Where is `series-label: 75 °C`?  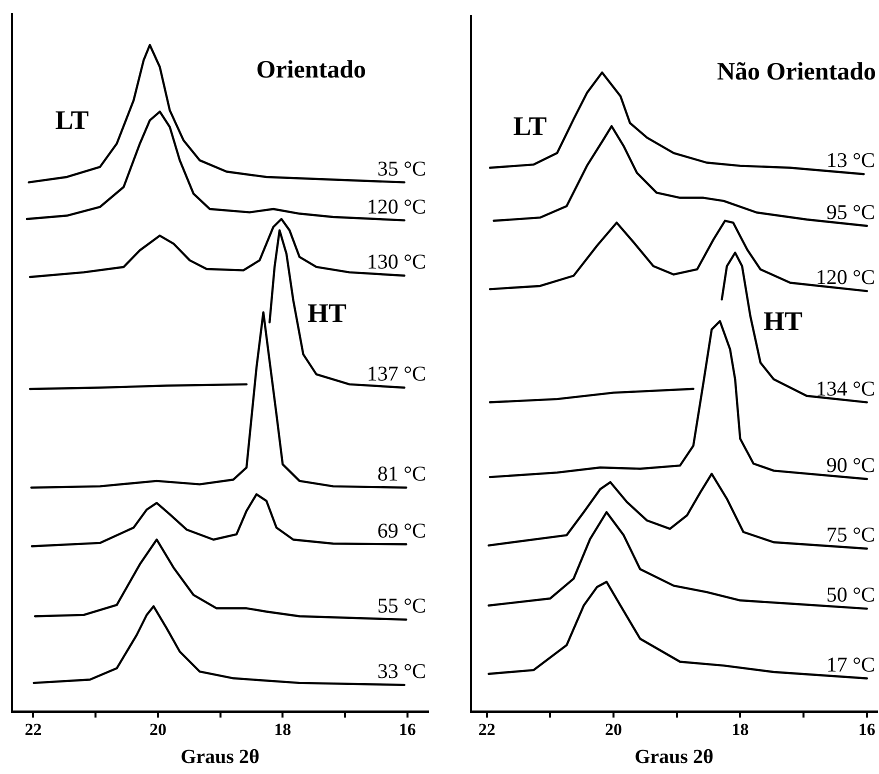 series-label: 75 °C is located at coordinates (850, 534).